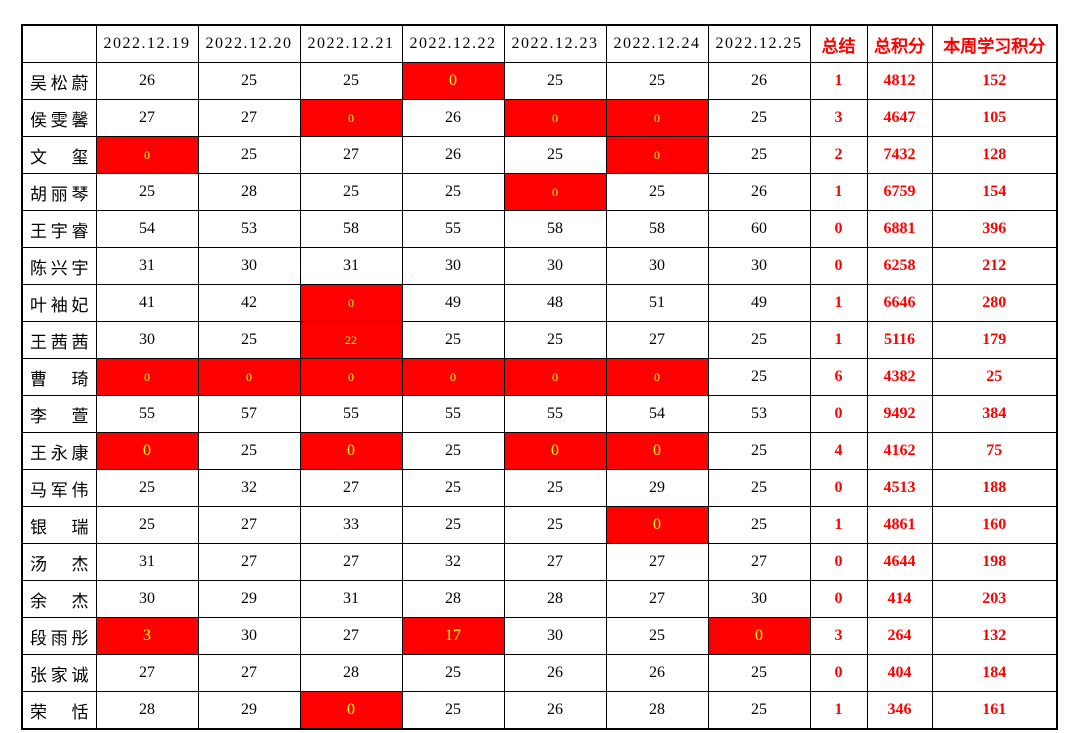 The height and width of the screenshot is (733, 1079). What do you see at coordinates (539, 673) in the screenshot?
I see `table-row: 张家诚 27 27 28 25 26 26 25 0 404 184` at bounding box center [539, 673].